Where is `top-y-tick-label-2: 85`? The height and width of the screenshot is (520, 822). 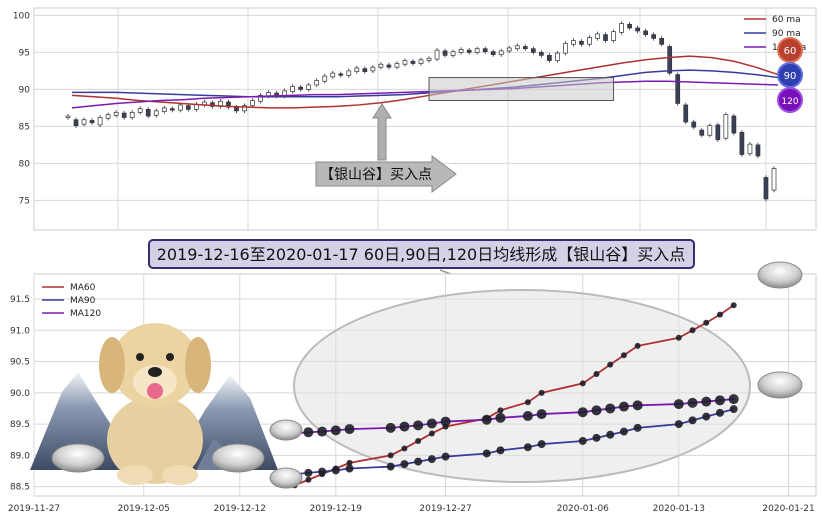 top-y-tick-label-2: 85 is located at coordinates (24, 127).